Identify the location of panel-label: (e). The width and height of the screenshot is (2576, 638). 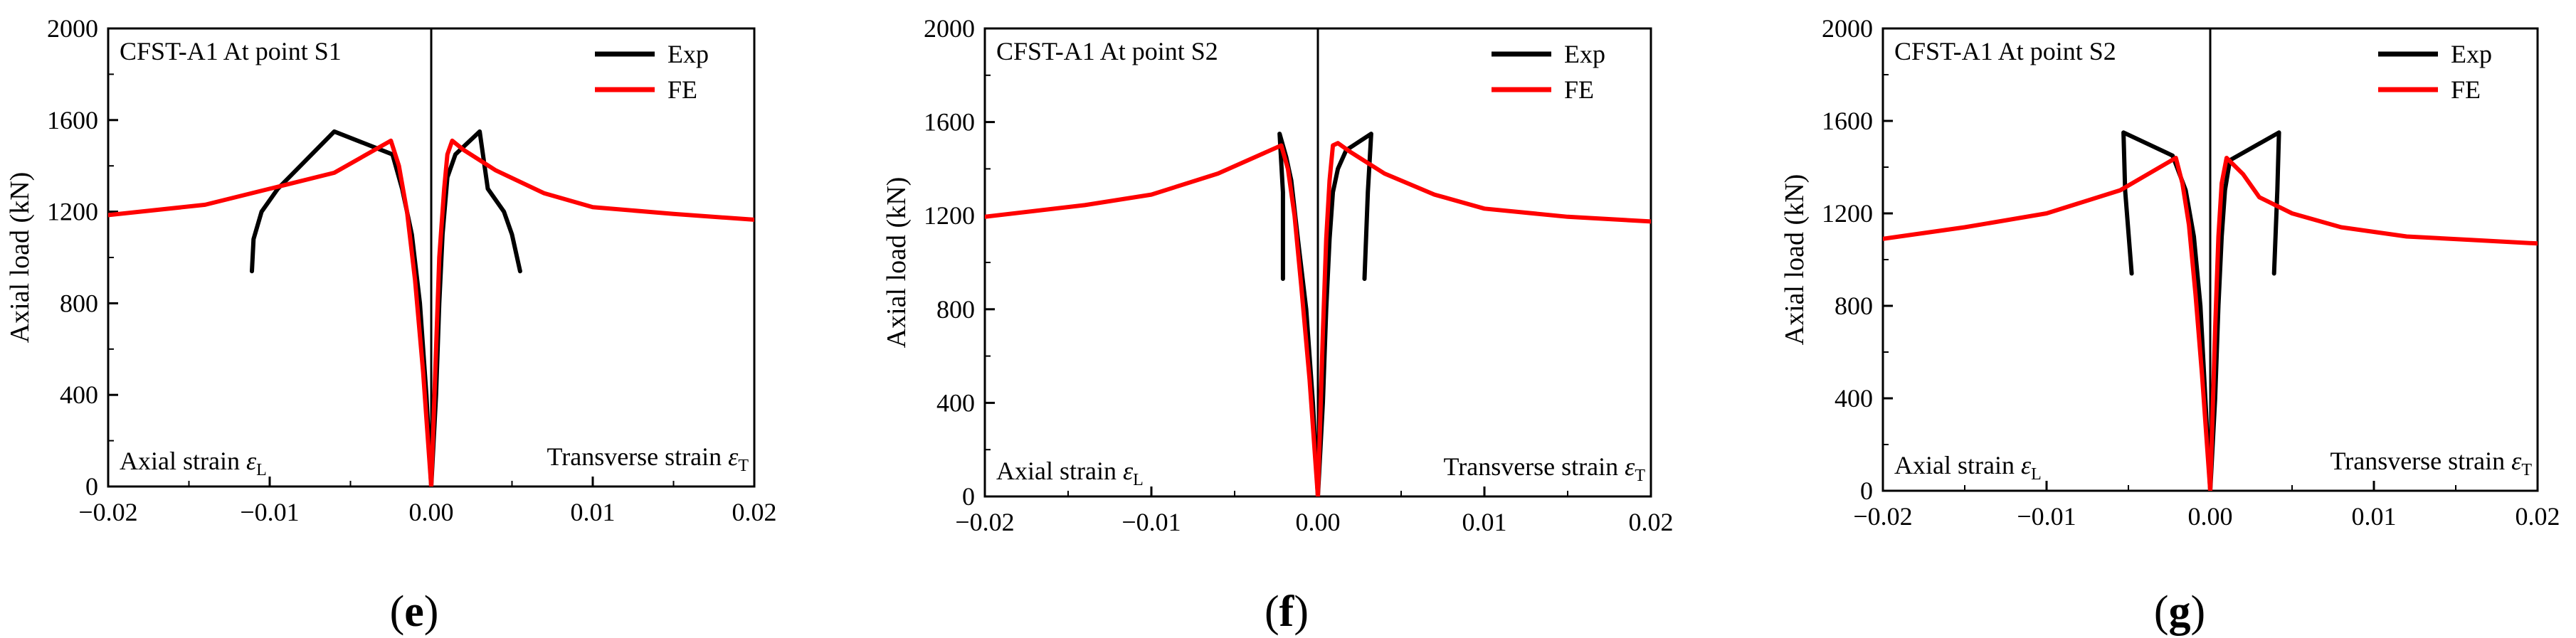
(414, 612).